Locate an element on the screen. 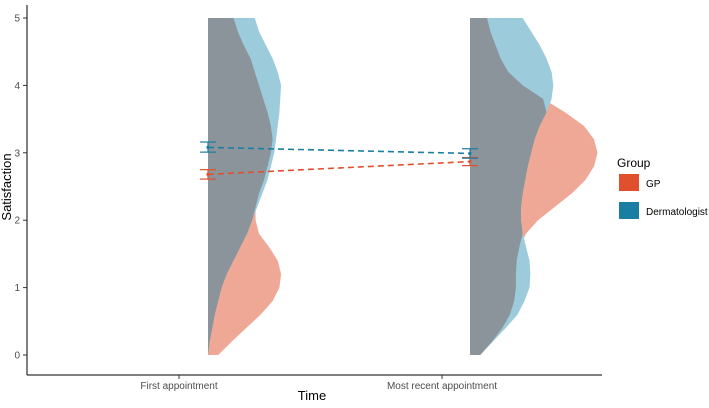 The height and width of the screenshot is (408, 709). errorbar-layer is located at coordinates (339, 160).